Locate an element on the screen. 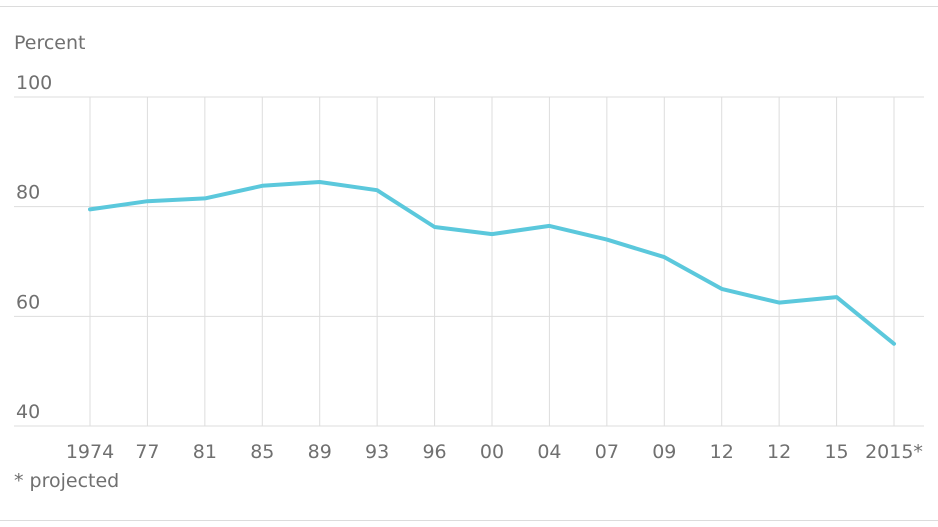 The height and width of the screenshot is (527, 938). x-tick-label: 07 is located at coordinates (607, 452).